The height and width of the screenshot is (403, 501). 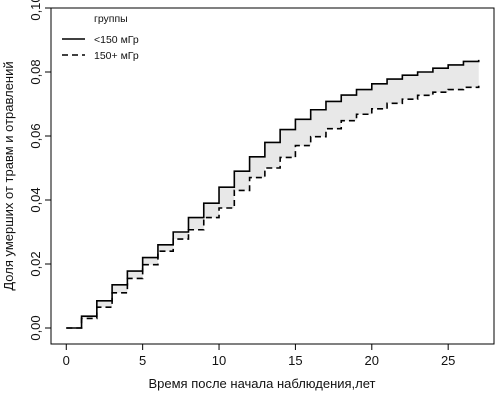 What do you see at coordinates (111, 19) in the screenshot?
I see `legend-title: группы` at bounding box center [111, 19].